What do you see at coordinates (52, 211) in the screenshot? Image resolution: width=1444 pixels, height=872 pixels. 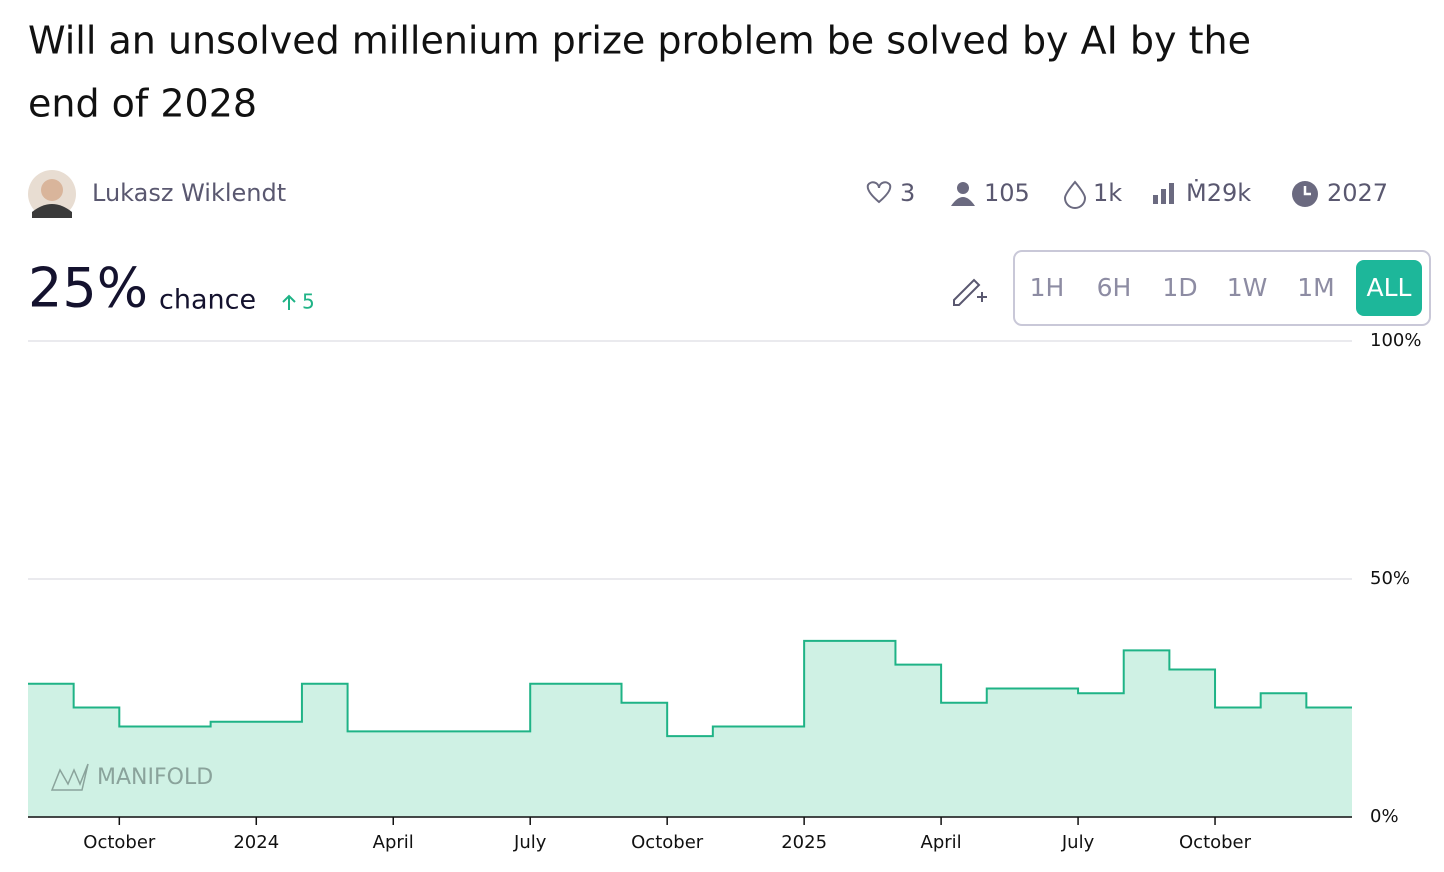 I see `avatar-shirt` at bounding box center [52, 211].